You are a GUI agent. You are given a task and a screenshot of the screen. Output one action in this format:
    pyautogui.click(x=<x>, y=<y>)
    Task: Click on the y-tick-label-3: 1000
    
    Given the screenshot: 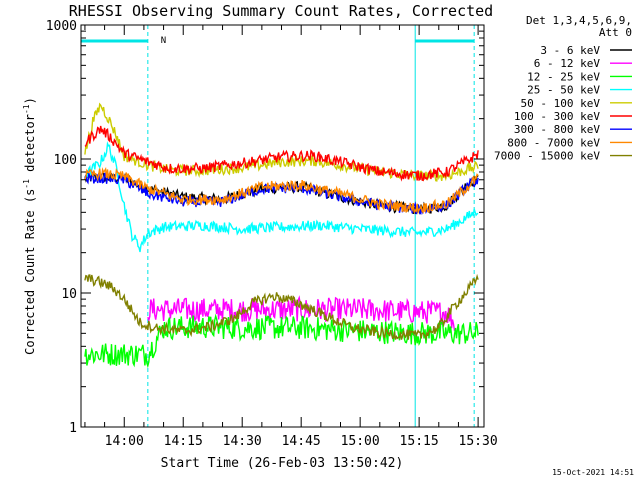 What is the action you would take?
    pyautogui.click(x=61, y=26)
    